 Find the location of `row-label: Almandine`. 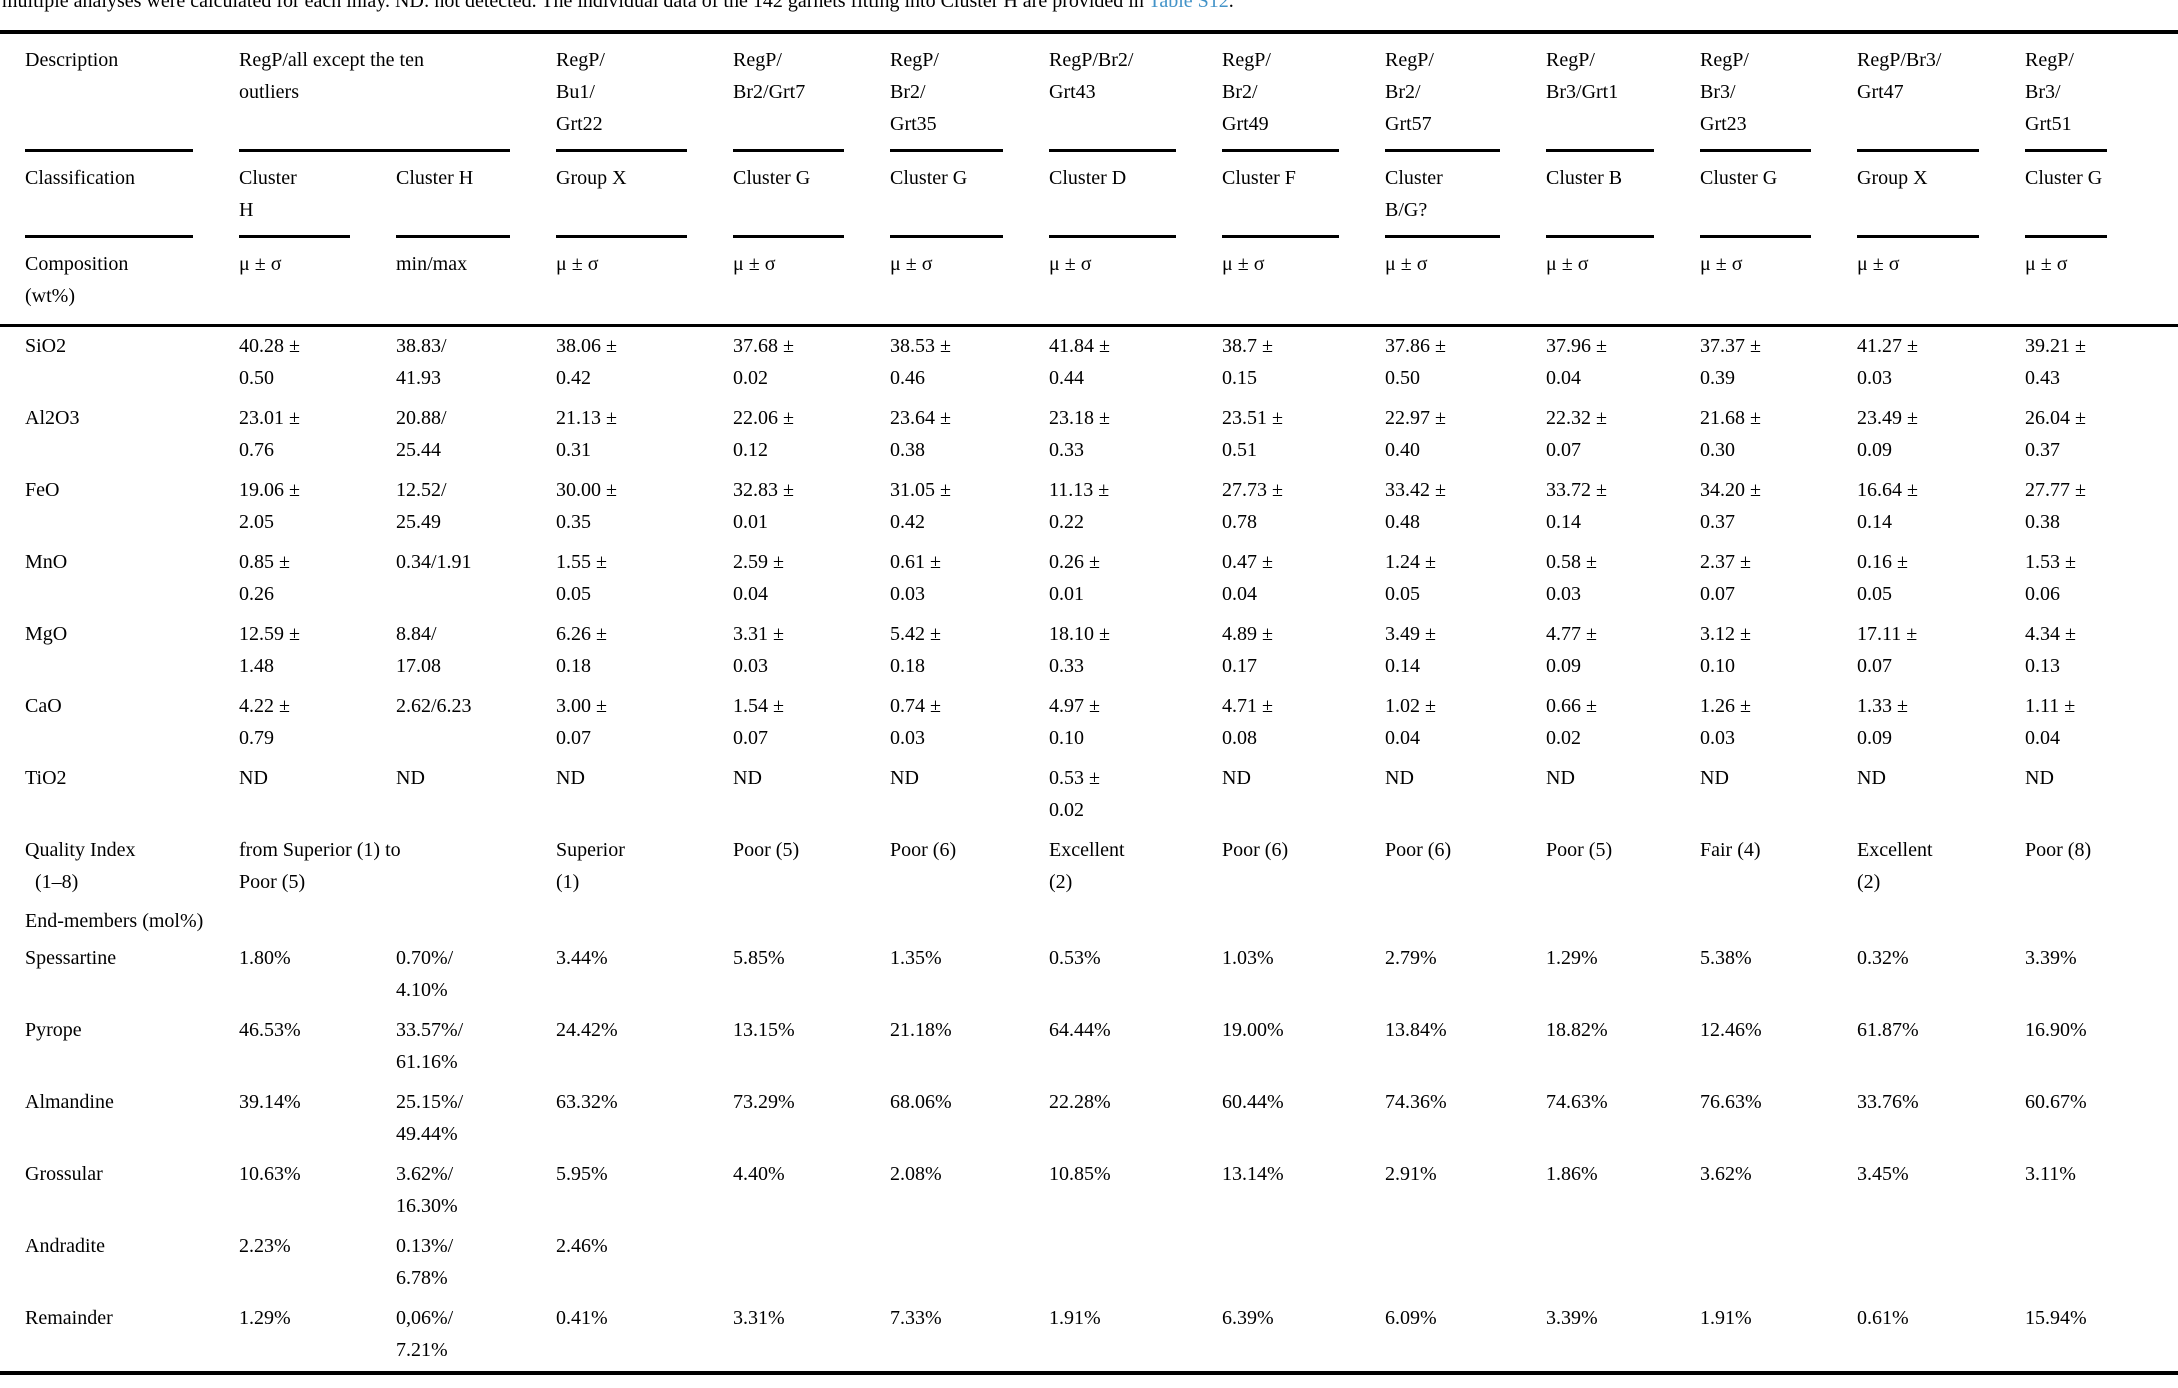

row-label: Almandine is located at coordinates (69, 1102).